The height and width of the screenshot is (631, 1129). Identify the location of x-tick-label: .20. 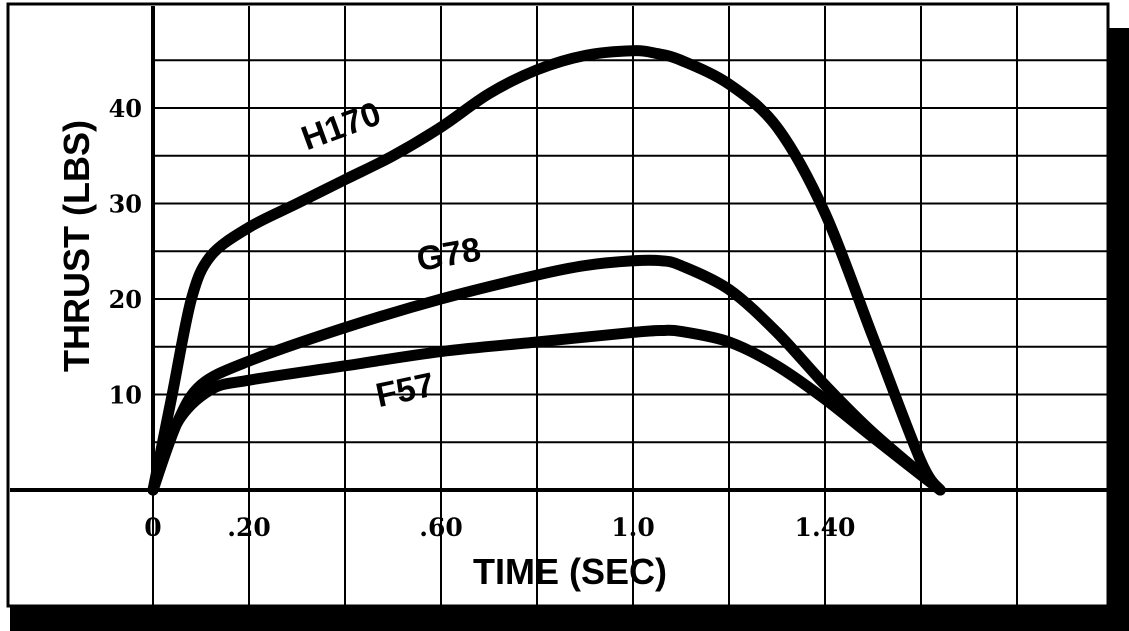
(249, 527).